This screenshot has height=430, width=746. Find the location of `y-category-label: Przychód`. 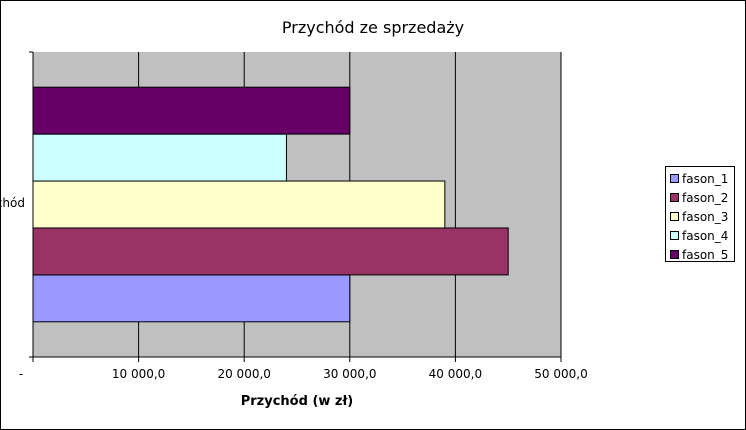

y-category-label: Przychód is located at coordinates (12, 203).